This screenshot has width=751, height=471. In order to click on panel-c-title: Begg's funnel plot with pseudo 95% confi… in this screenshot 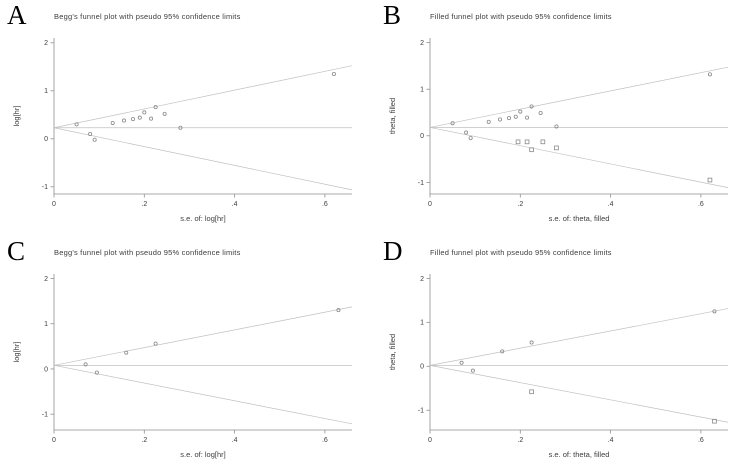, I will do `click(147, 252)`.